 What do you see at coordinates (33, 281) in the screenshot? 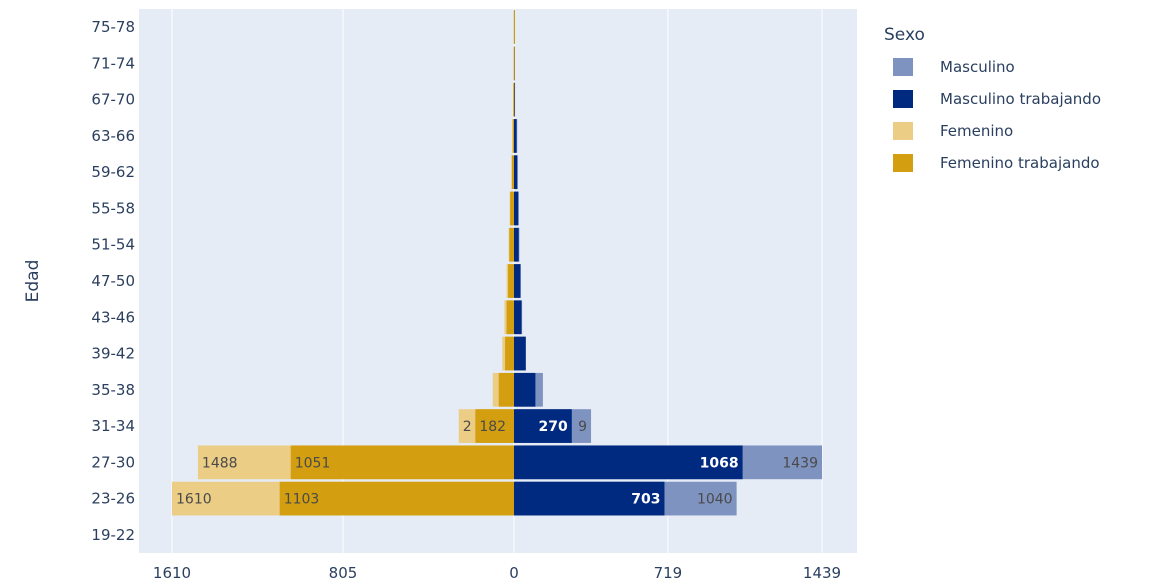
I see `y-axis-title: Edad` at bounding box center [33, 281].